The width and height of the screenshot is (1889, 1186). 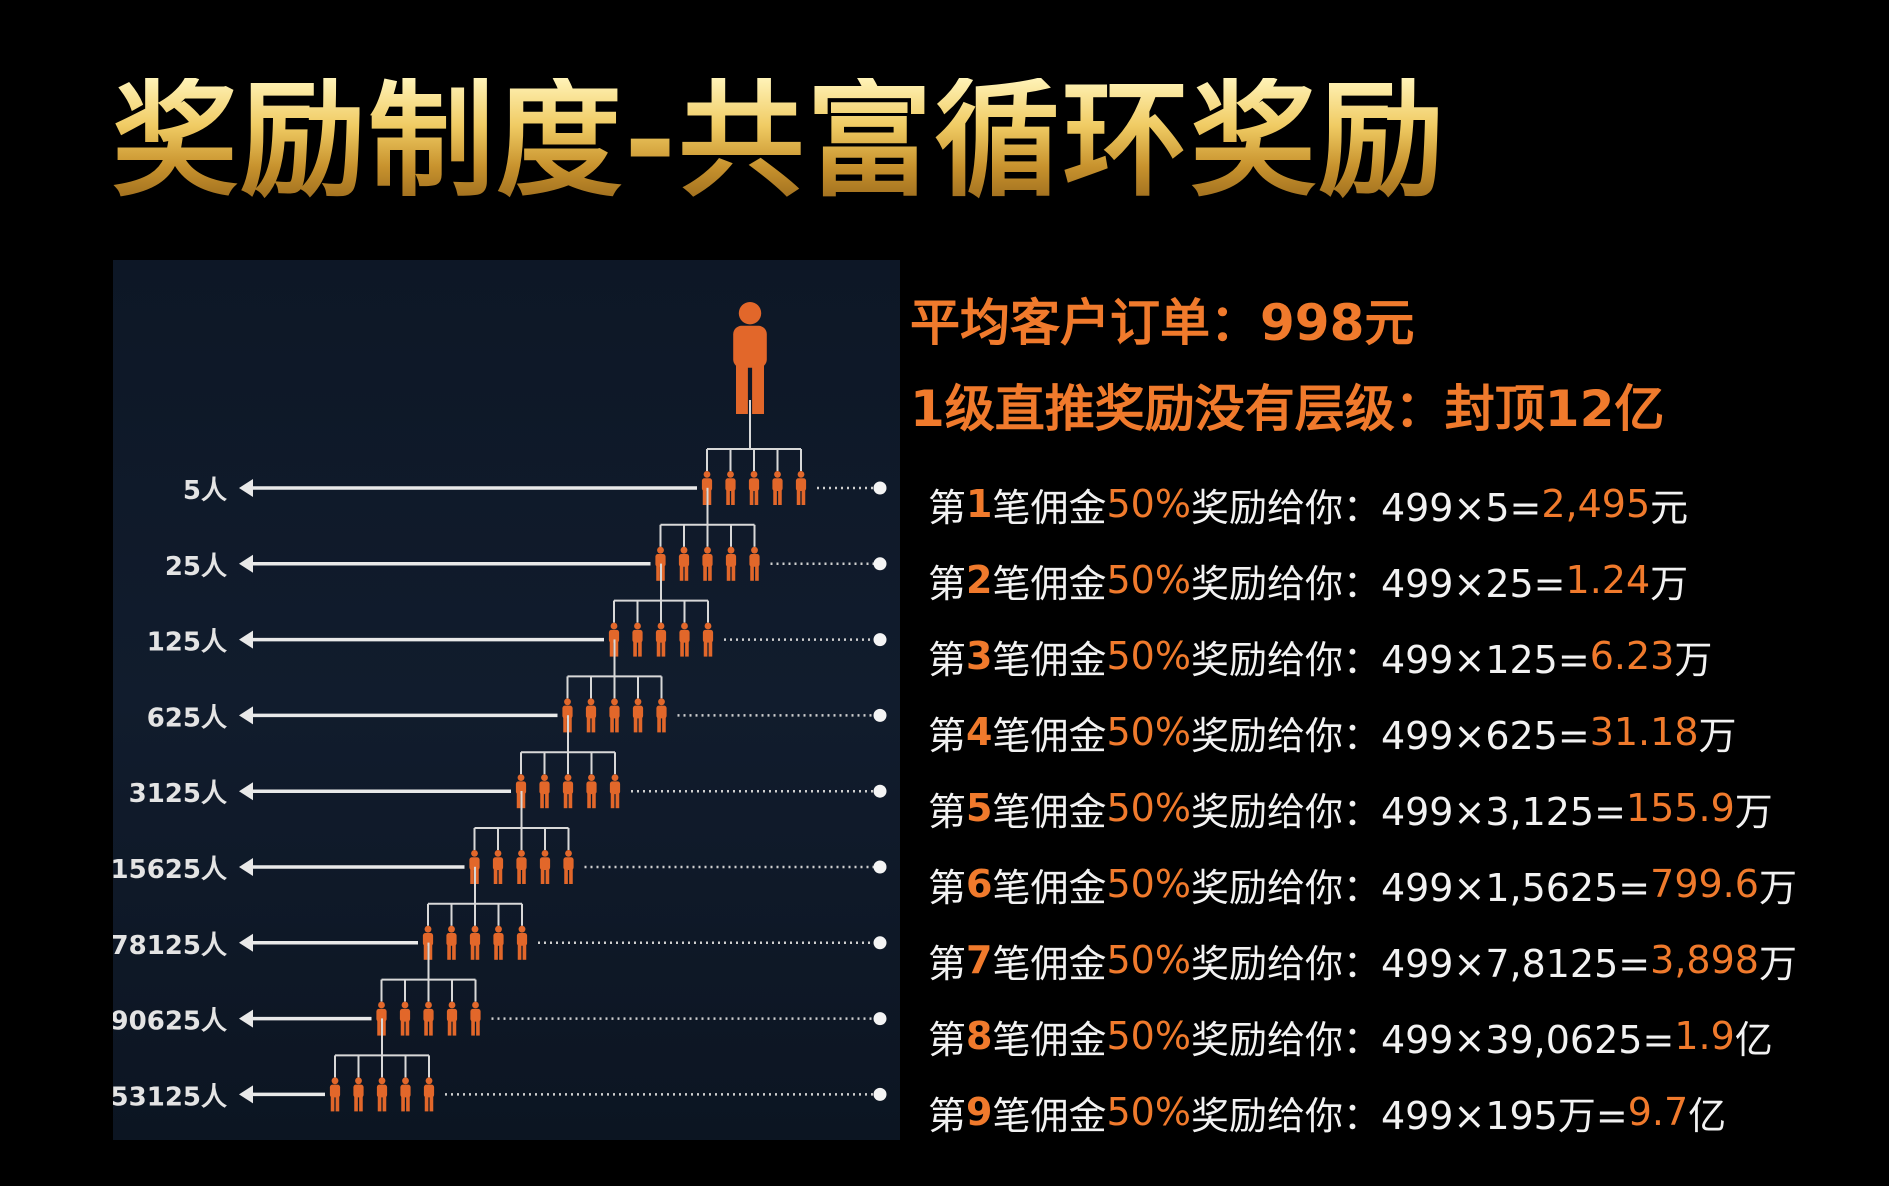 What do you see at coordinates (178, 794) in the screenshot?
I see `level-label: 3125人` at bounding box center [178, 794].